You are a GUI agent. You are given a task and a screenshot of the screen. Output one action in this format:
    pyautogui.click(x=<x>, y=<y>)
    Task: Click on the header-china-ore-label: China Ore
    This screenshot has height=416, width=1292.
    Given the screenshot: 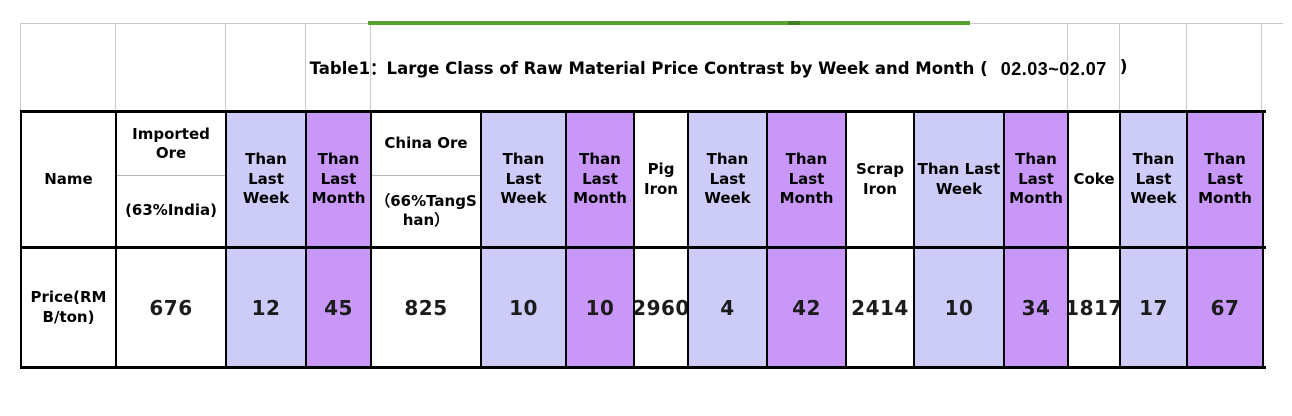 What is the action you would take?
    pyautogui.click(x=426, y=144)
    